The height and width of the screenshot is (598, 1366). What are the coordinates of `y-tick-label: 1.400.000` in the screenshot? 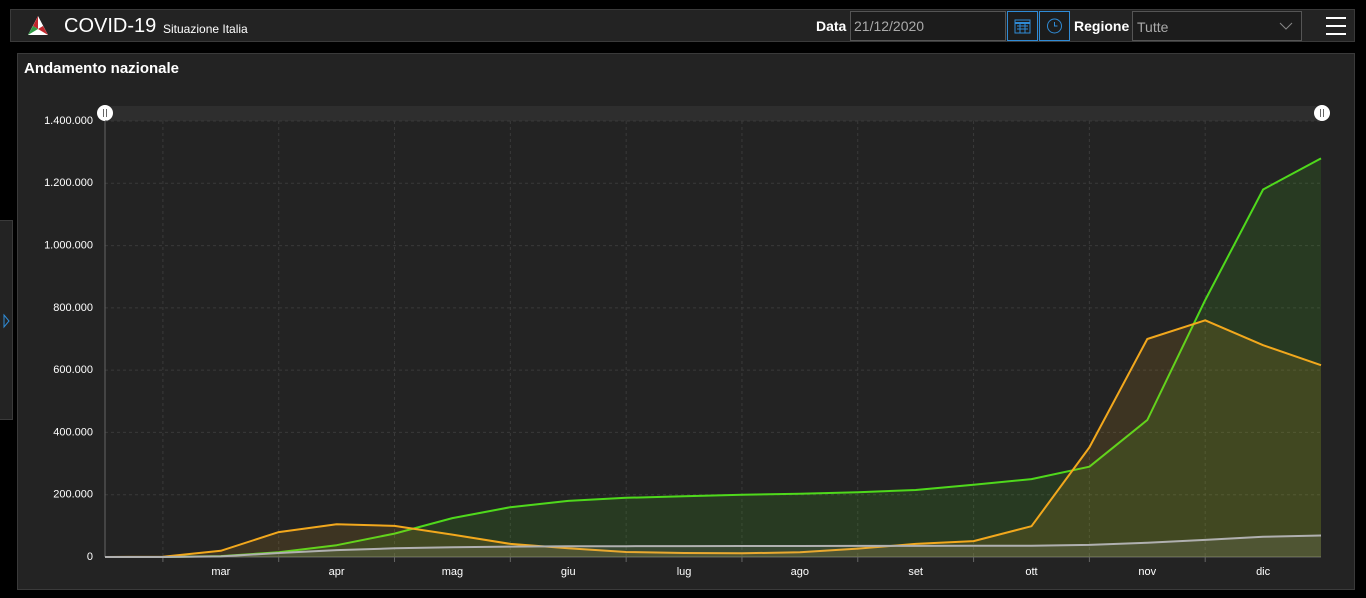 It's located at (68, 121).